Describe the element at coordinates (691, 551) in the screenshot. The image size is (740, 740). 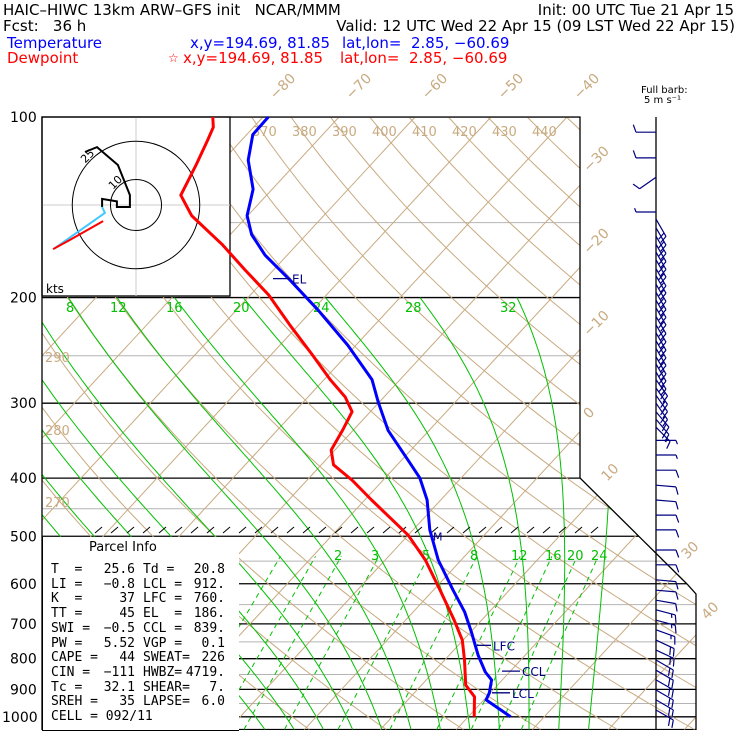
I see `isotherm-label: 30` at that location.